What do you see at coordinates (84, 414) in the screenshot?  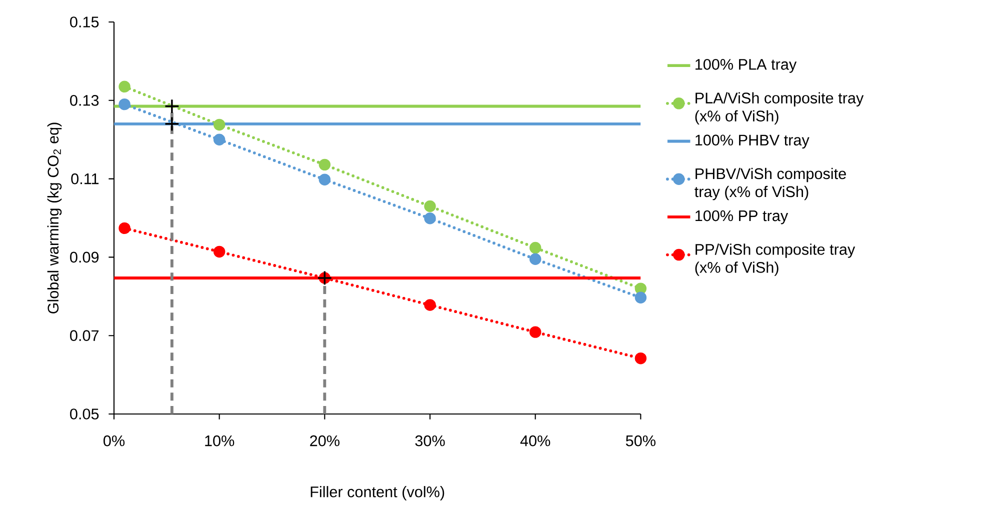 I see `y-tick-label: 0.05` at bounding box center [84, 414].